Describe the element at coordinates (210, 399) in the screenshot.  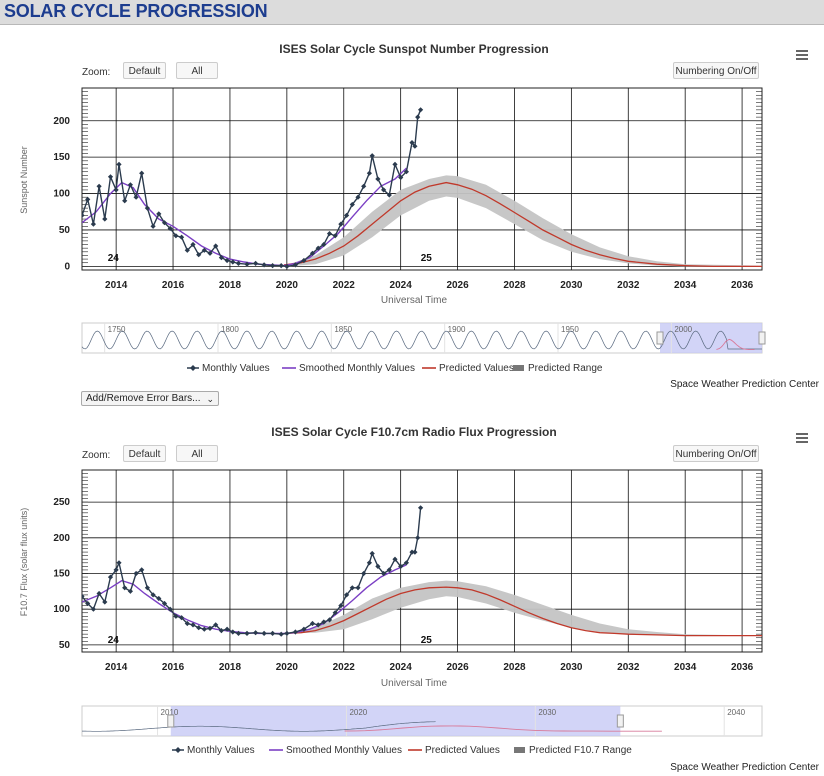
I see `chevron-down-icon: ⌄` at that location.